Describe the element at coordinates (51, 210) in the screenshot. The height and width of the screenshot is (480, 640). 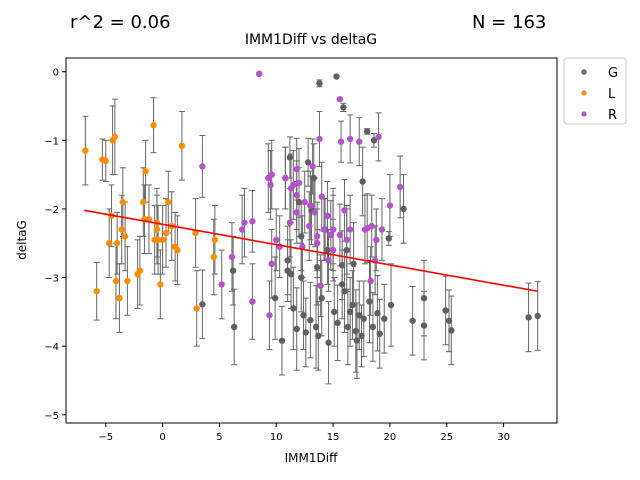
I see `y-tick-label: −2` at that location.